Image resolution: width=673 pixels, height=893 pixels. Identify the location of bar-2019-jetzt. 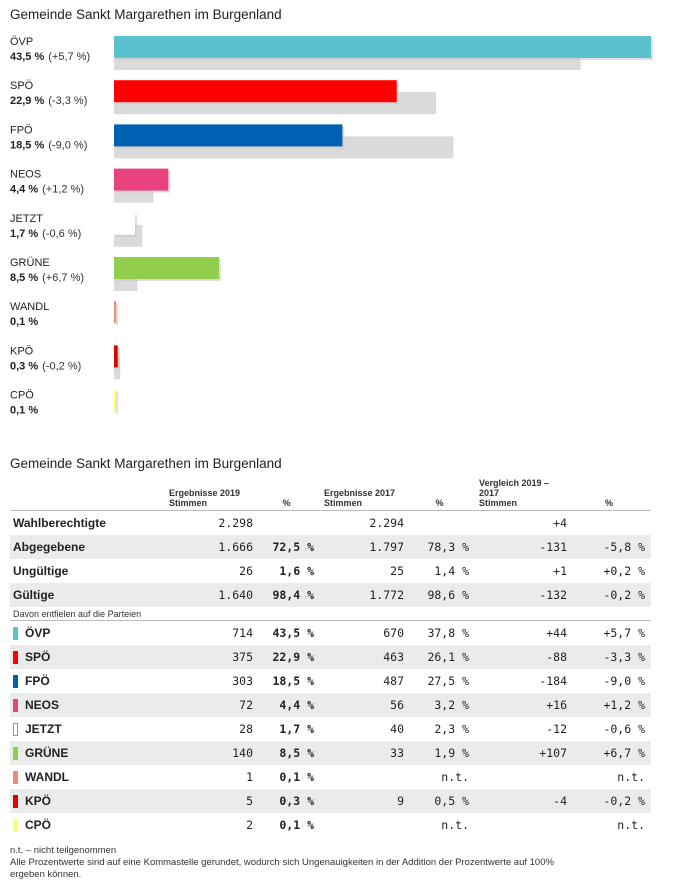
(124, 223).